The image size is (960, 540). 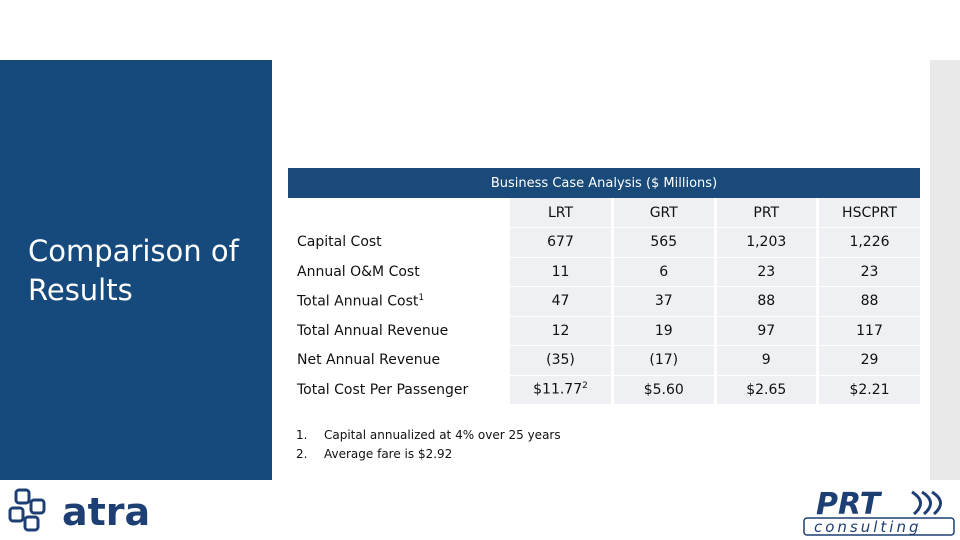 I want to click on table-header-row: LRT GRT PRT HSCPRT, so click(x=604, y=213).